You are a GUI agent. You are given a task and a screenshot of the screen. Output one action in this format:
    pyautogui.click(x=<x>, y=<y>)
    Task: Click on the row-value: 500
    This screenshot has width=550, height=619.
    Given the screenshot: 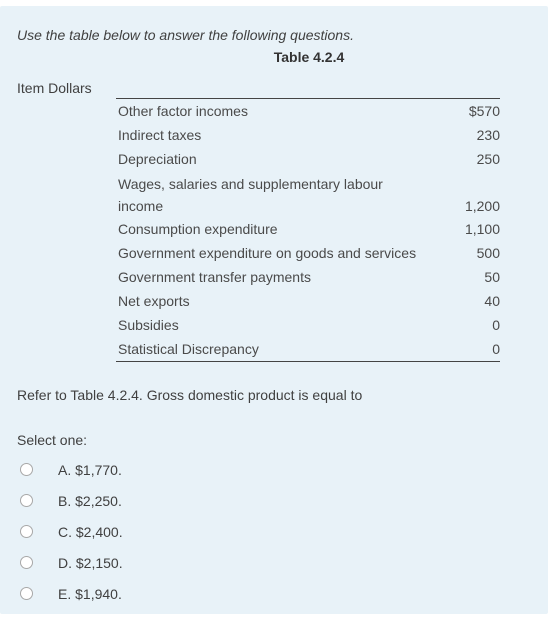 What is the action you would take?
    pyautogui.click(x=488, y=253)
    